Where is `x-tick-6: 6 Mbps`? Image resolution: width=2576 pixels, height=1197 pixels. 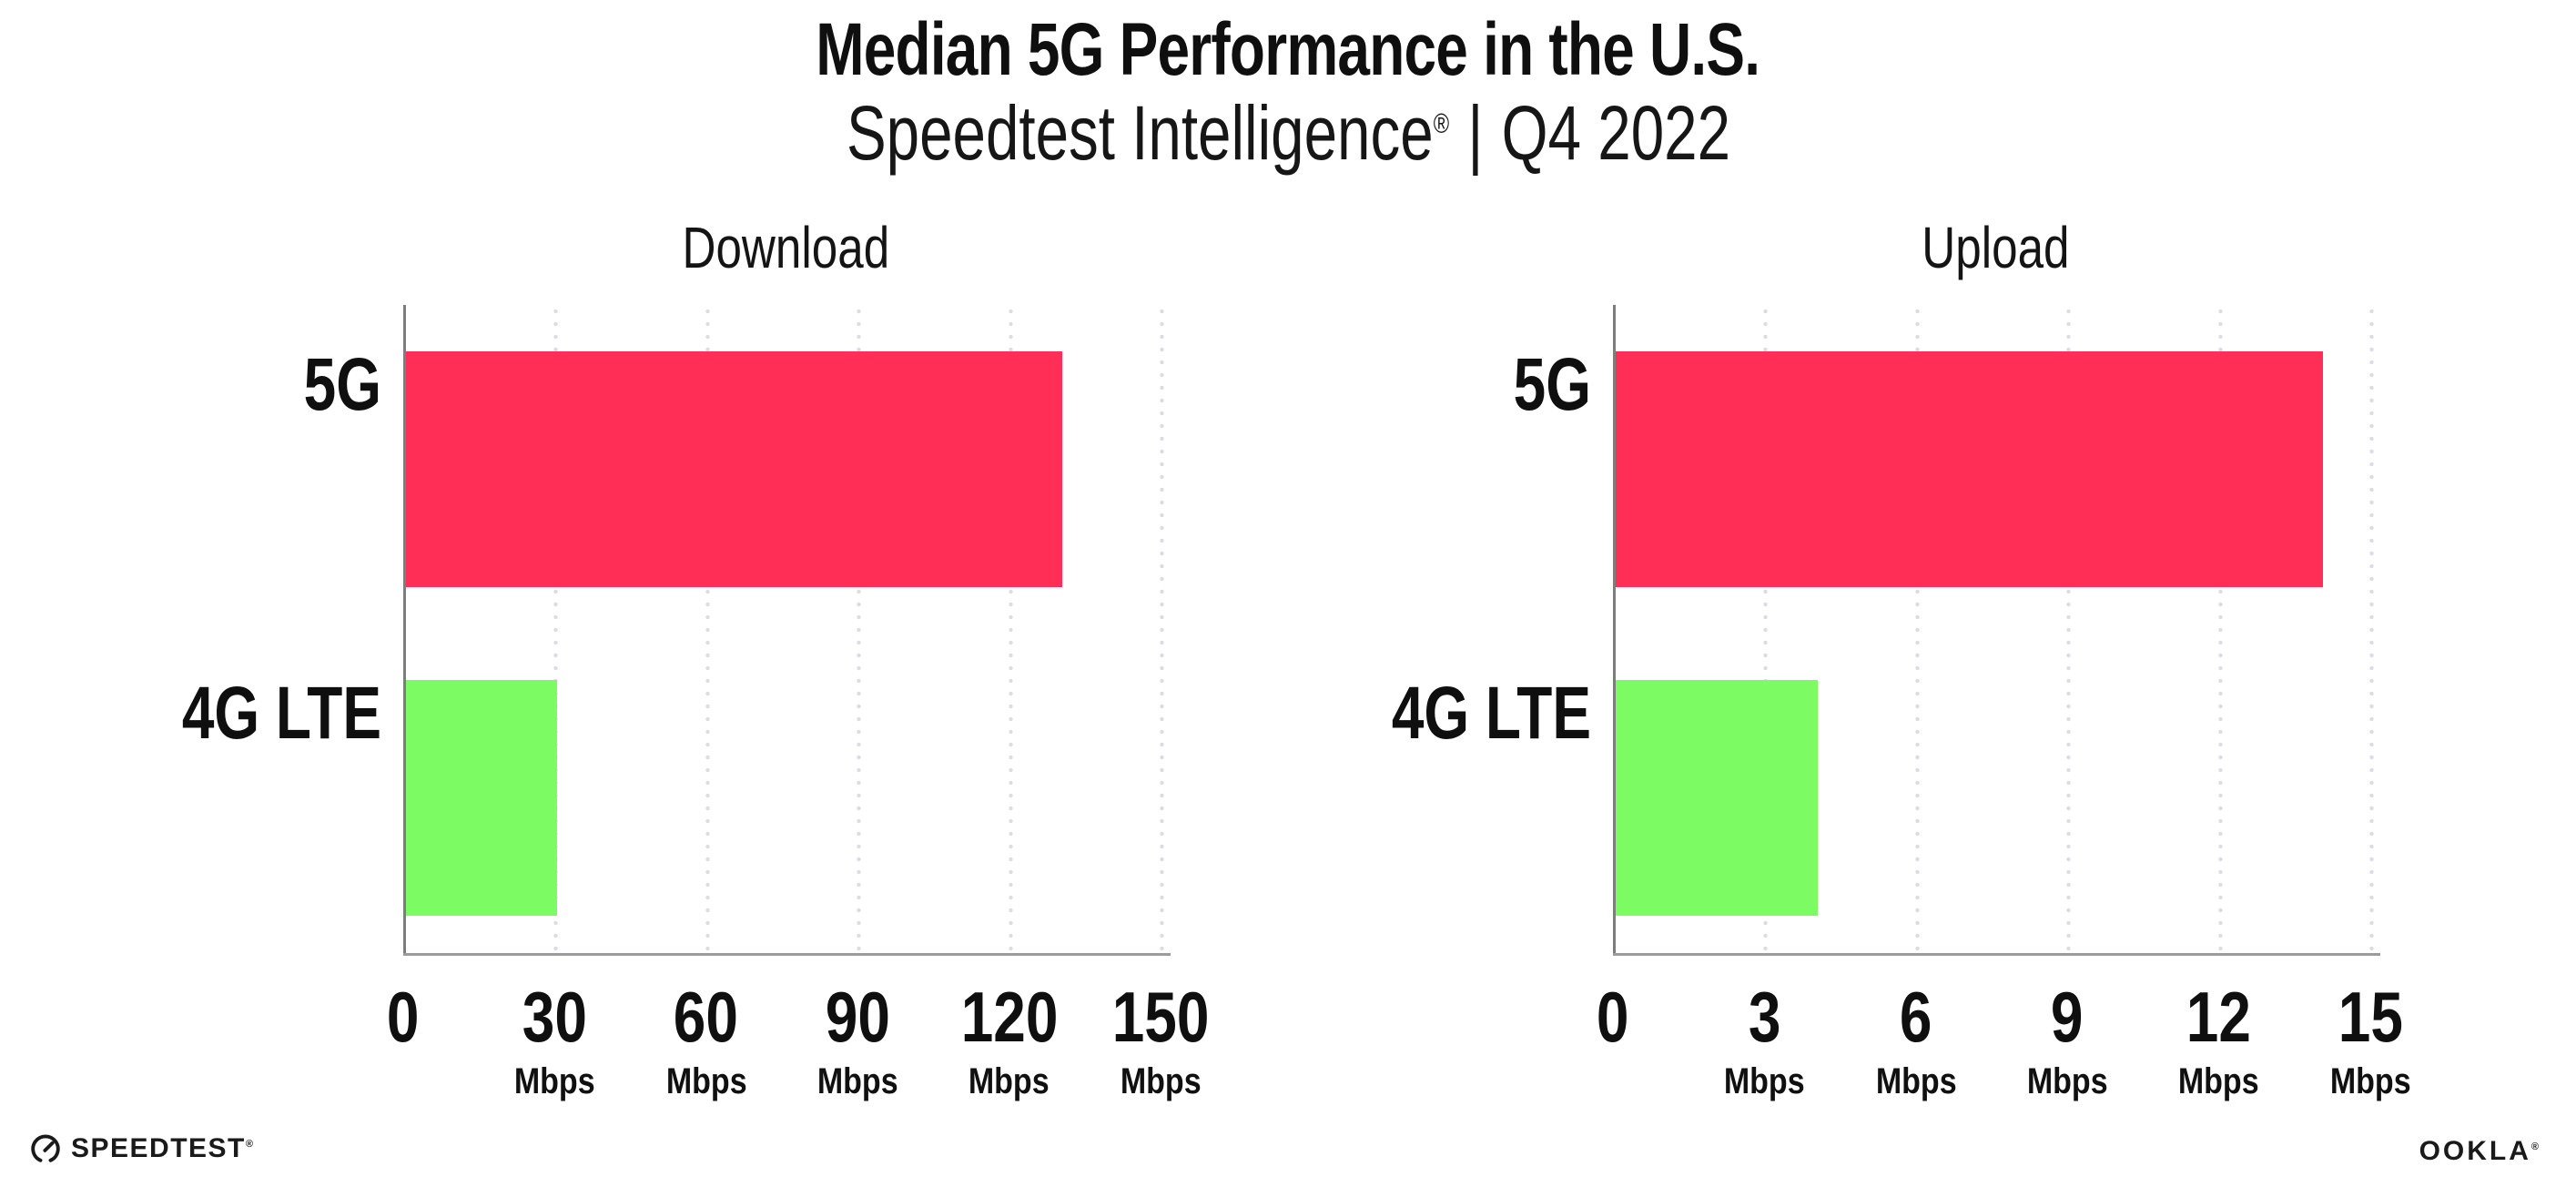 x-tick-6: 6 Mbps is located at coordinates (1916, 1040).